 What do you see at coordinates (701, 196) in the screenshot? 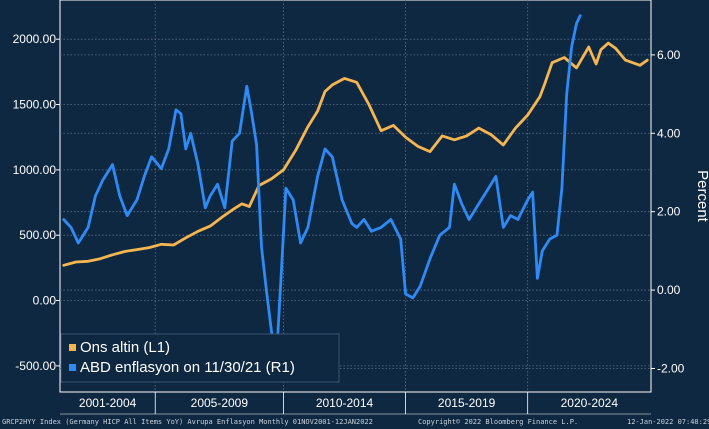
I see `right-axis-label: Percent` at bounding box center [701, 196].